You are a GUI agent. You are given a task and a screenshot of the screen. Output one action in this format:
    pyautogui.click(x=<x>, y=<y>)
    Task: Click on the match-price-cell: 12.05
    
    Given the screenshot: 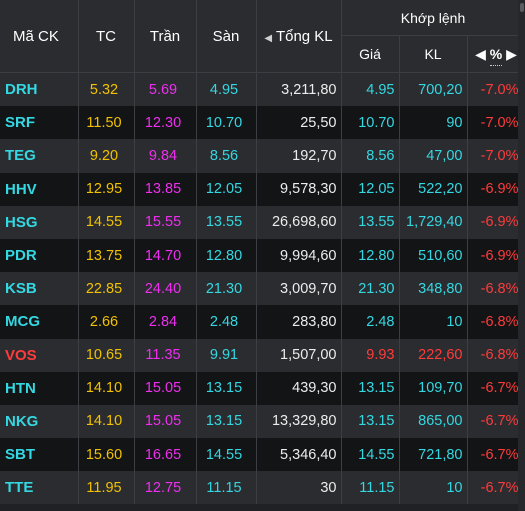 What is the action you would take?
    pyautogui.click(x=370, y=189)
    